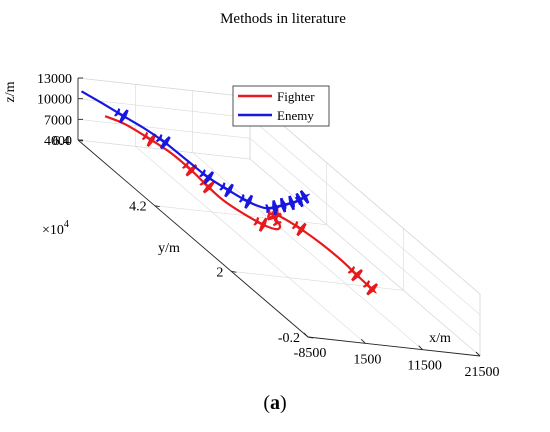 The width and height of the screenshot is (550, 432). I want to click on legend-label-enemy: Enemy, so click(295, 115).